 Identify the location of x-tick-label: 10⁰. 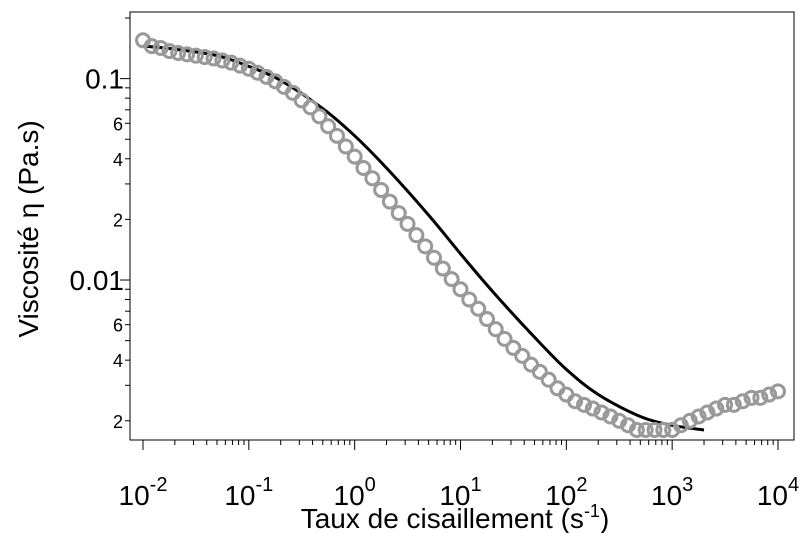
(355, 492).